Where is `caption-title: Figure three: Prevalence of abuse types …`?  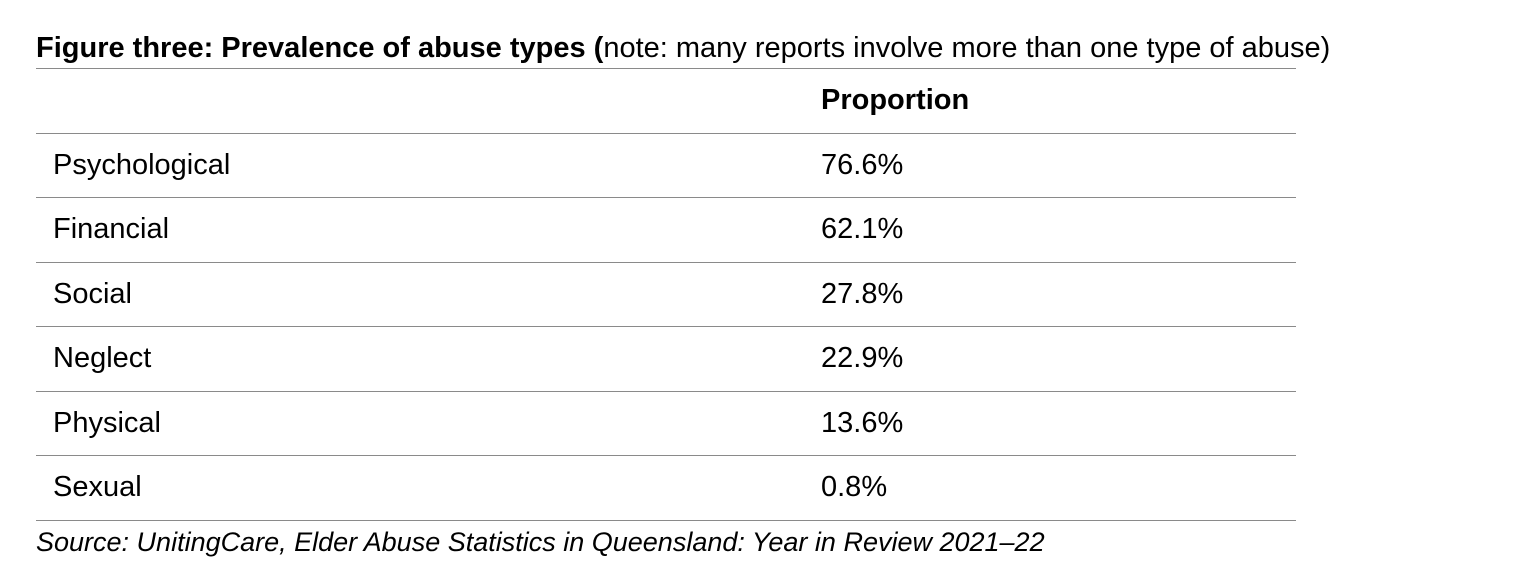 caption-title: Figure three: Prevalence of abuse types … is located at coordinates (320, 48).